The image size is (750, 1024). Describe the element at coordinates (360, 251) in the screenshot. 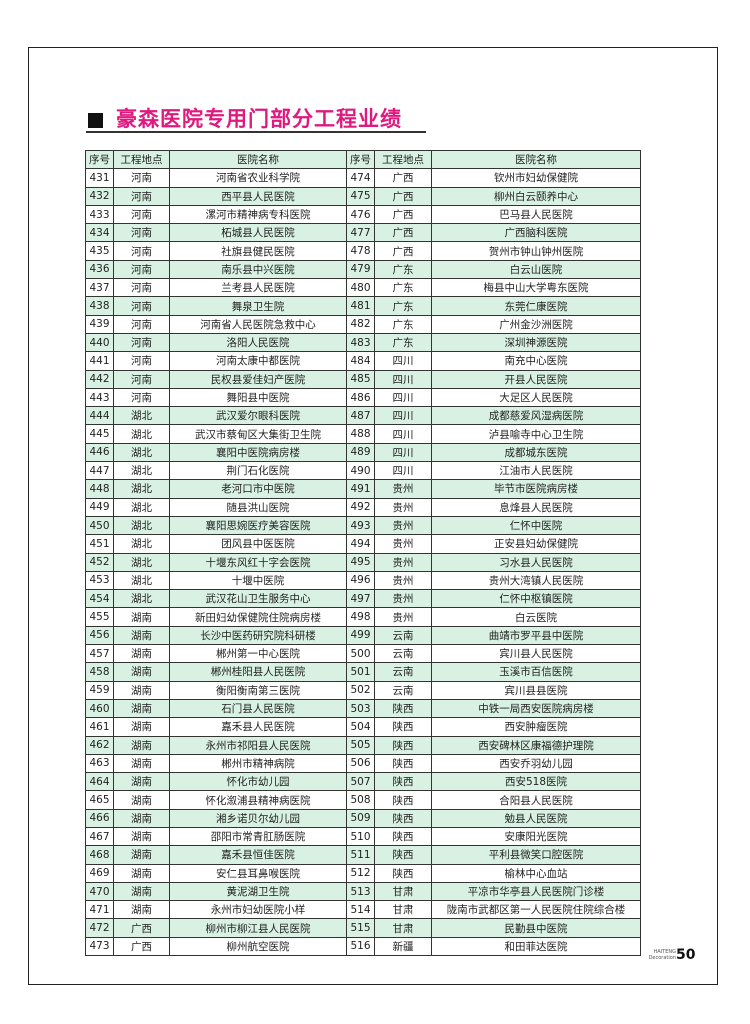

I see `cell-index: 478` at that location.